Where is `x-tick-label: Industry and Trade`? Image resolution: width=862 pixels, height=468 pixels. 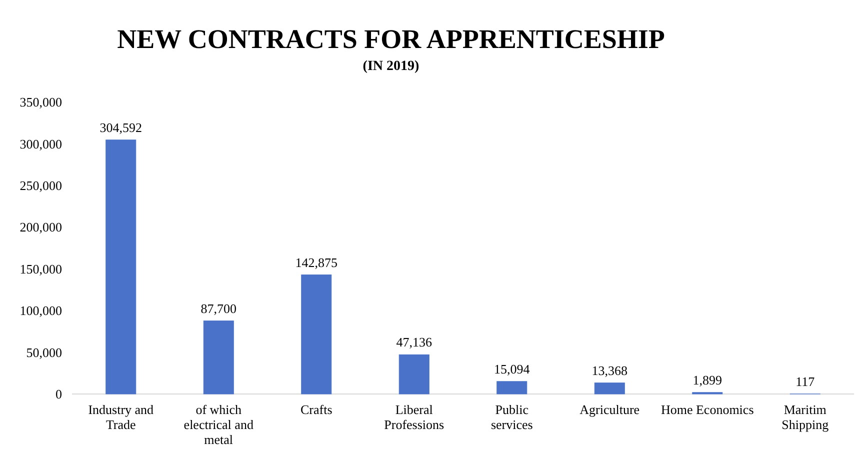 x-tick-label: Industry and Trade is located at coordinates (121, 417).